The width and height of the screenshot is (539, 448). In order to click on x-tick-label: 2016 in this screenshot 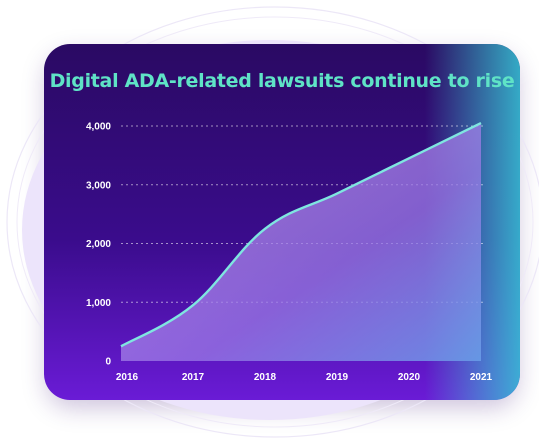, I will do `click(127, 377)`.